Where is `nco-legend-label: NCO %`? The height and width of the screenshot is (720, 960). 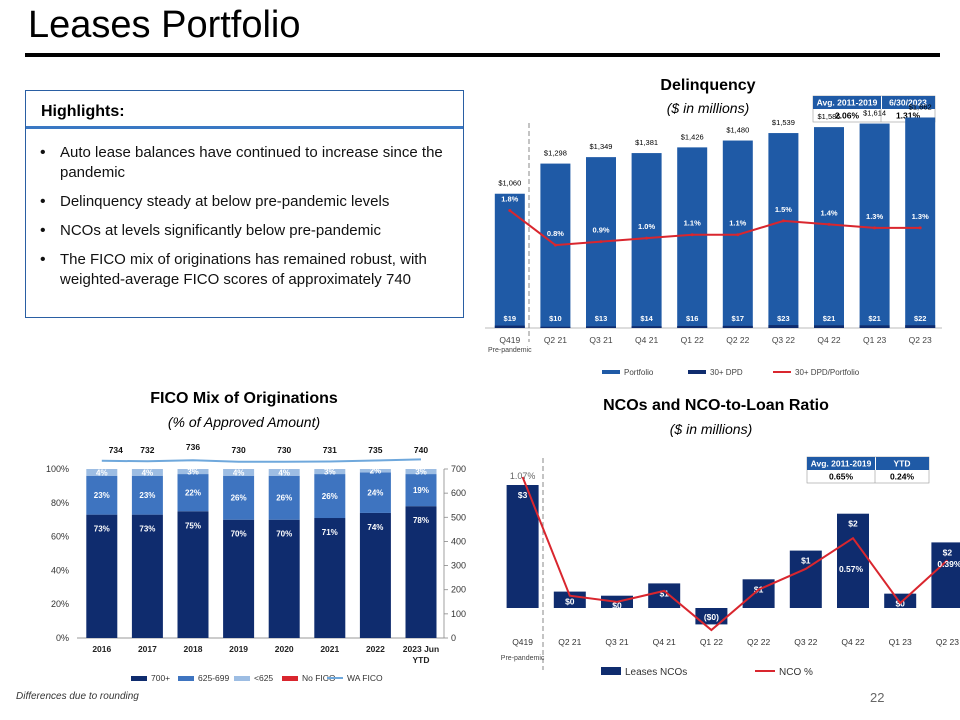
nco-legend-label: NCO % is located at coordinates (796, 672).